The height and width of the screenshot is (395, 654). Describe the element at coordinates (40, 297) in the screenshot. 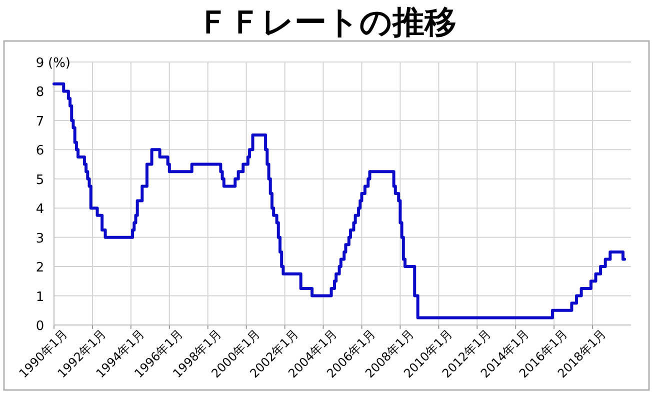

I see `y-tick-label: 1` at that location.